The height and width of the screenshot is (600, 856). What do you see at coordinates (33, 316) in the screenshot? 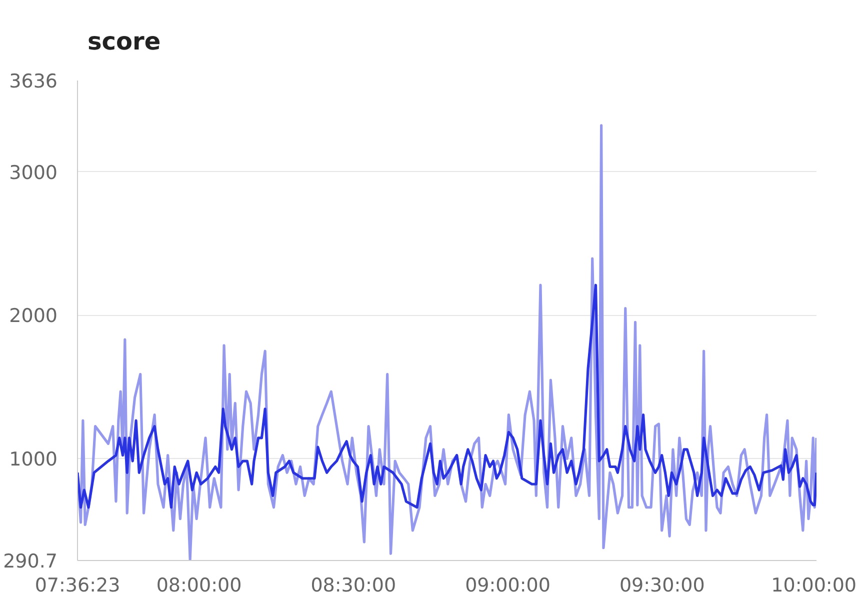
I see `y-tick-label: 2000` at bounding box center [33, 316].